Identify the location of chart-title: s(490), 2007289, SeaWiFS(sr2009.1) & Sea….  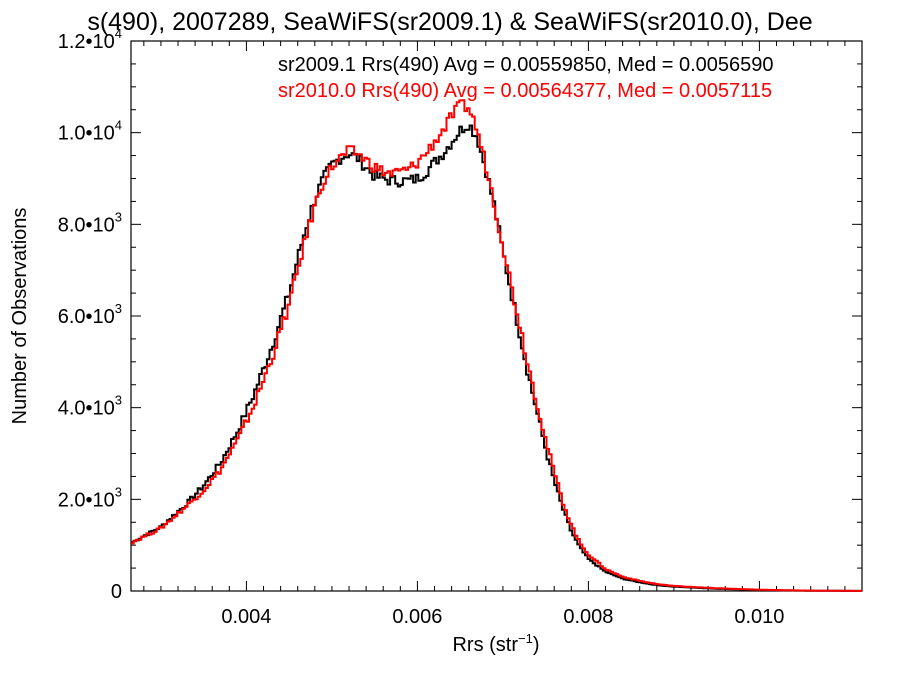
(449, 22).